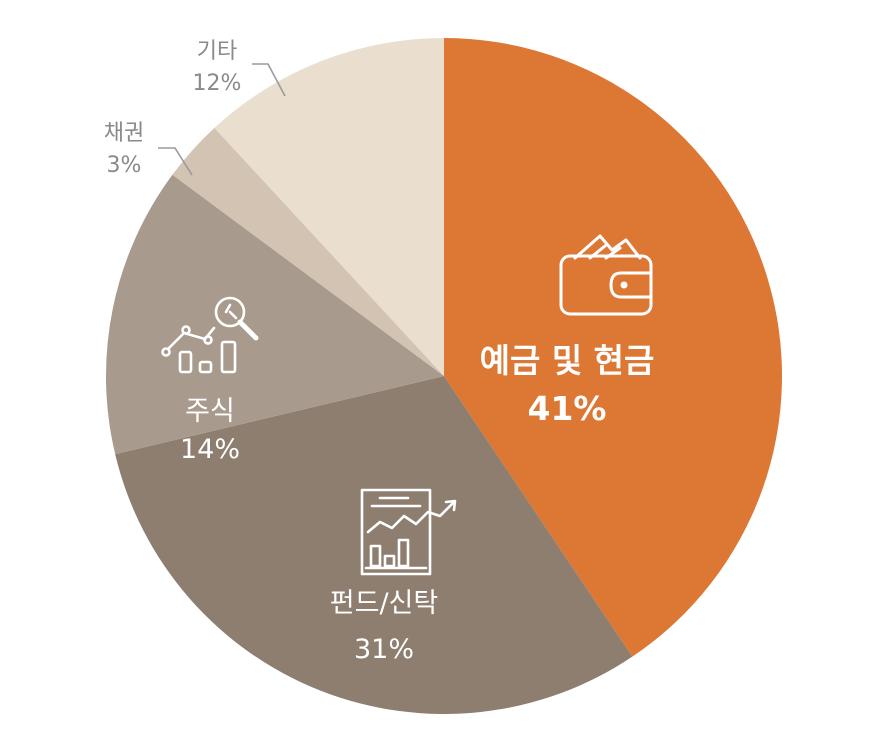 This screenshot has width=882, height=748. Describe the element at coordinates (606, 275) in the screenshot. I see `wallet-icon` at that location.